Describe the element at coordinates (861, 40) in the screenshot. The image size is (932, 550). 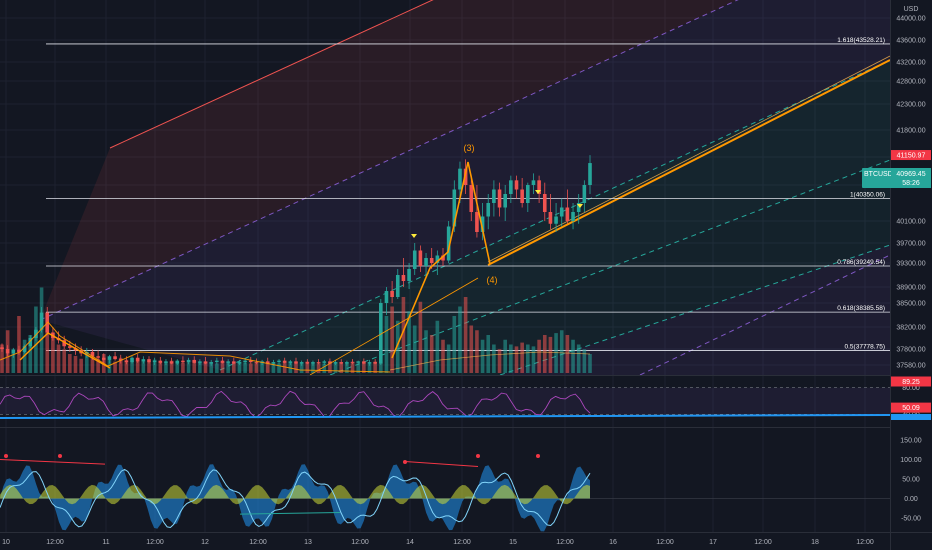
I see `fib-label: 1.618(43528.21)` at that location.